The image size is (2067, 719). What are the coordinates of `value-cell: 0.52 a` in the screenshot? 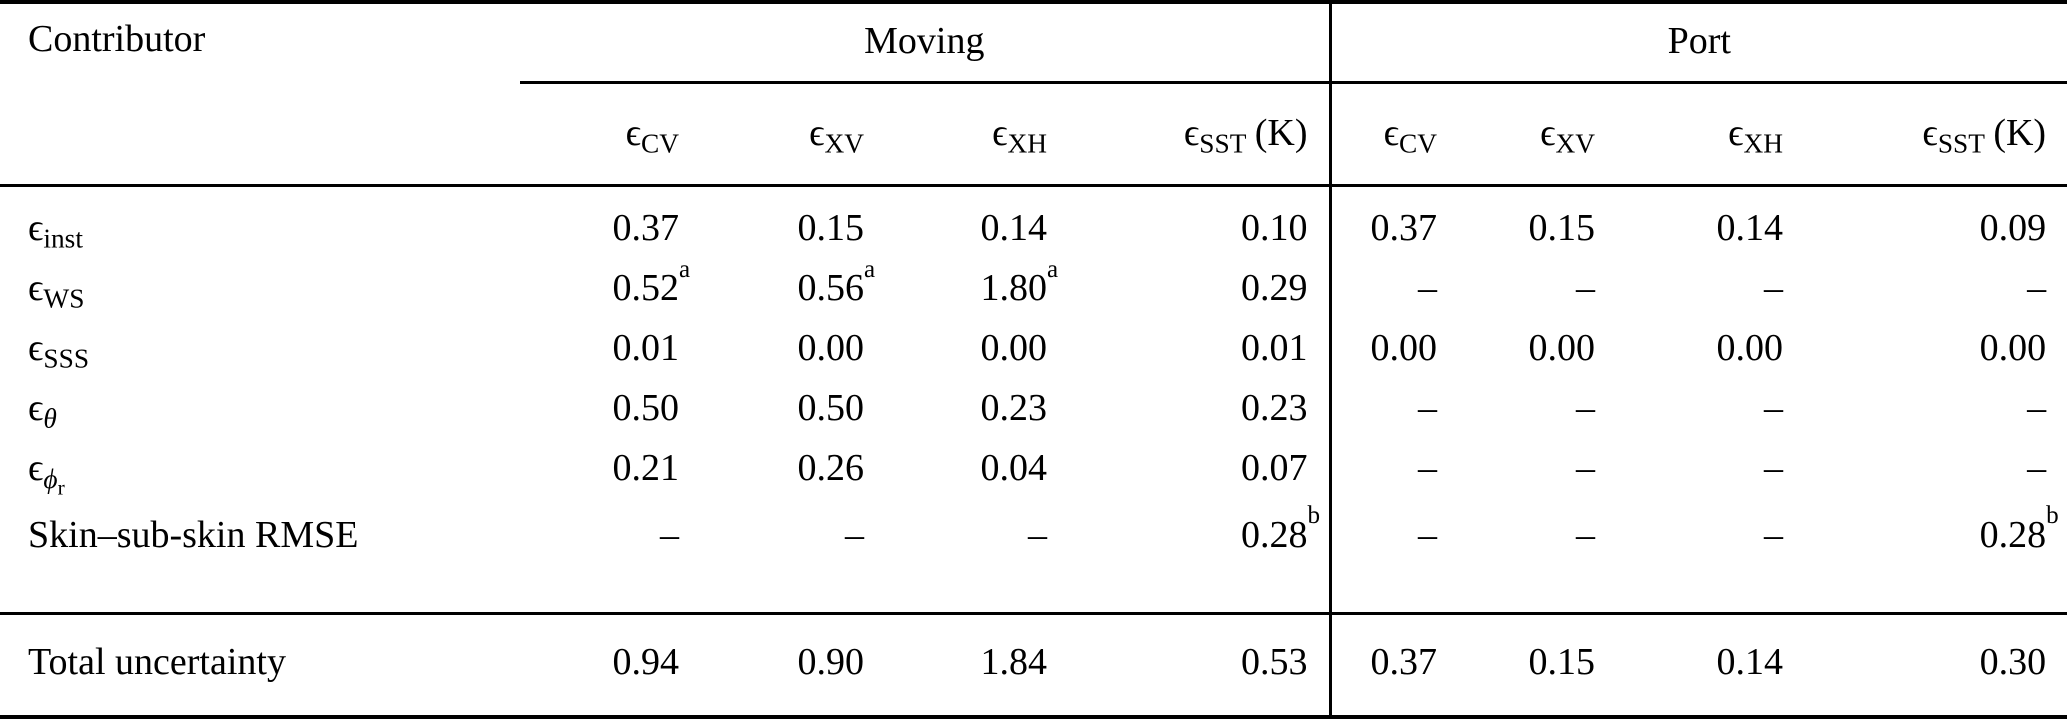 It's located at (651, 282).